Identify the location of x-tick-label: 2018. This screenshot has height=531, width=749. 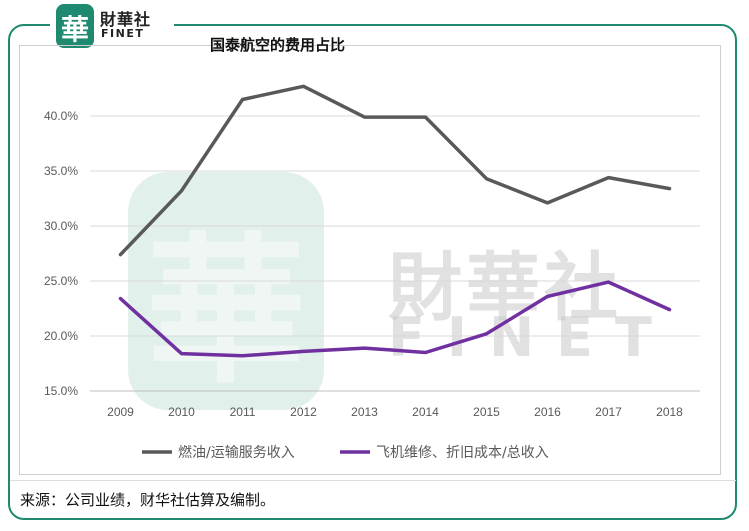
(669, 412).